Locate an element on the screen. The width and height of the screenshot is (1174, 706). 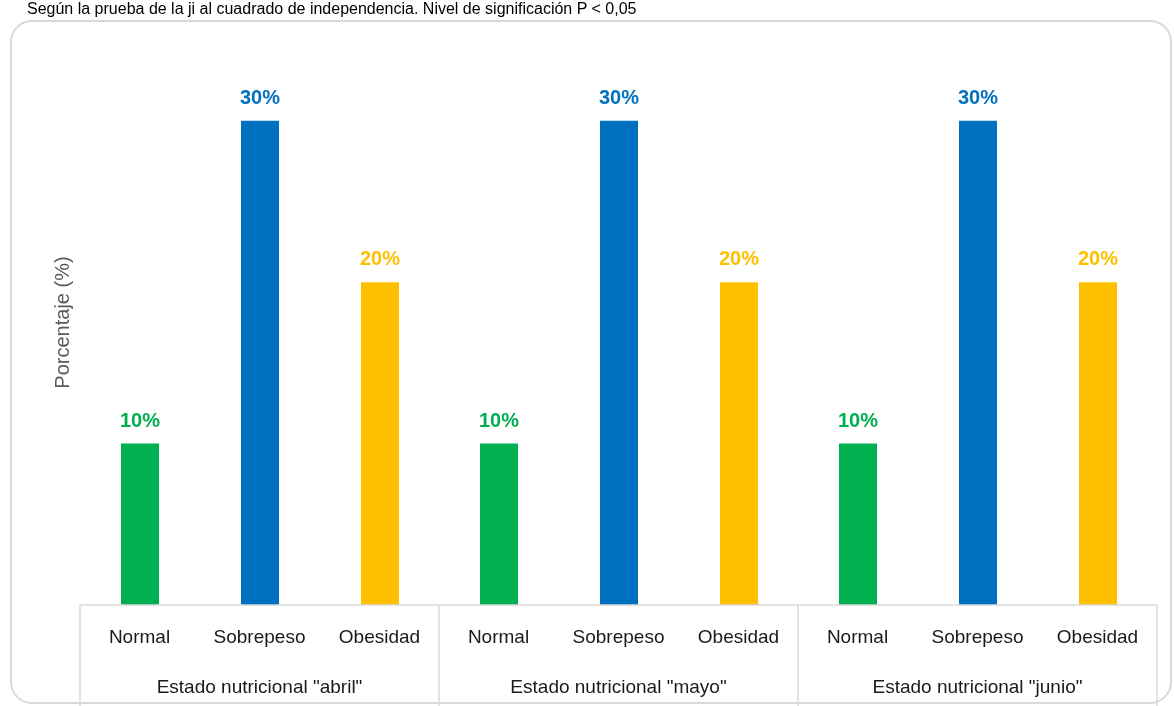
y-axis-title: Porcentaje (%) is located at coordinates (62, 322).